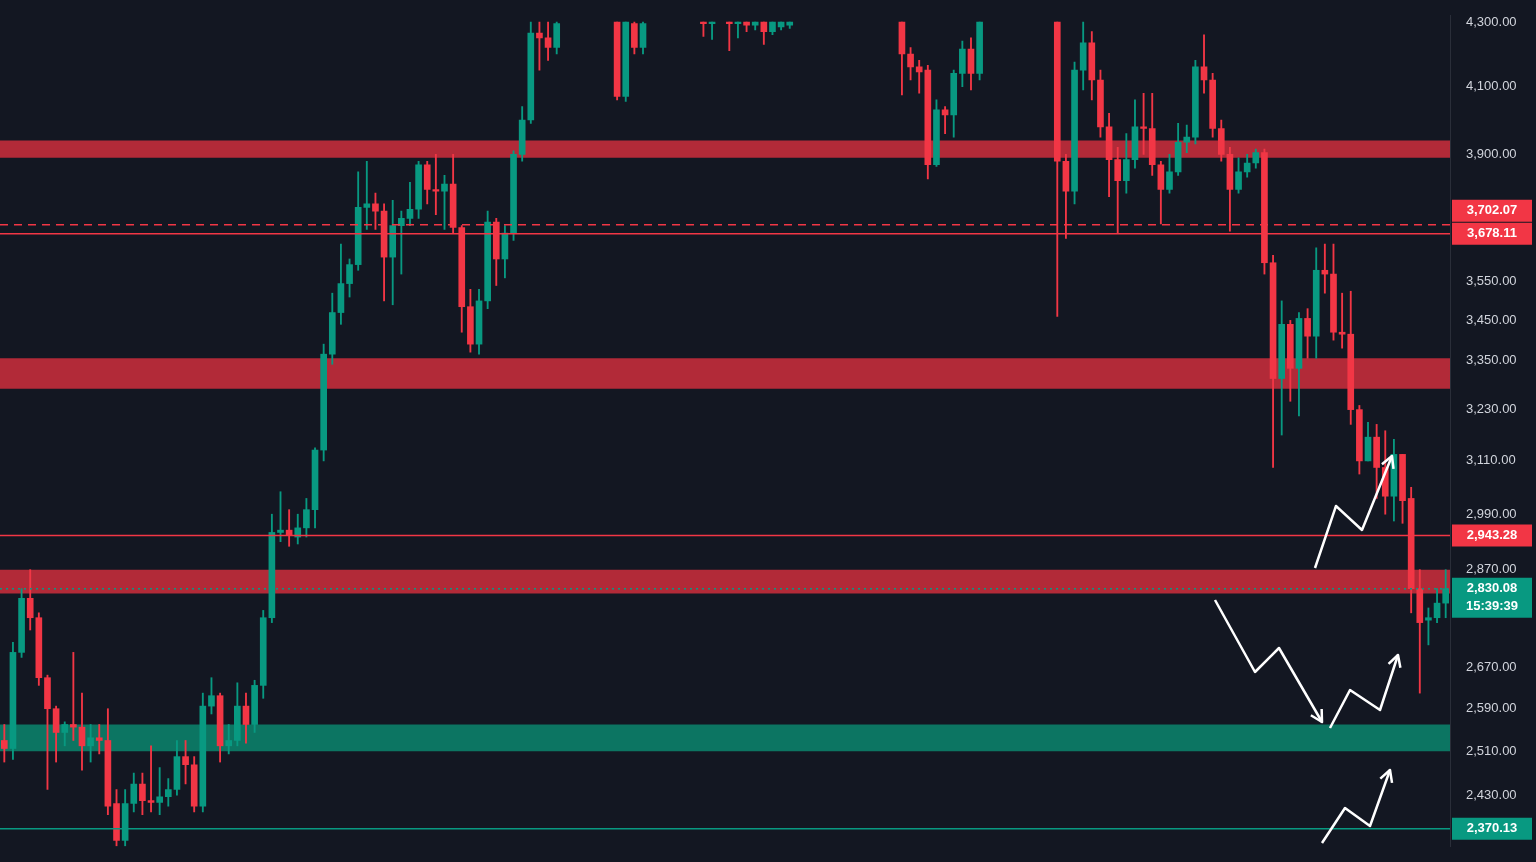 The image size is (1536, 862). Describe the element at coordinates (1492, 606) in the screenshot. I see `text: 15:39:39` at that location.